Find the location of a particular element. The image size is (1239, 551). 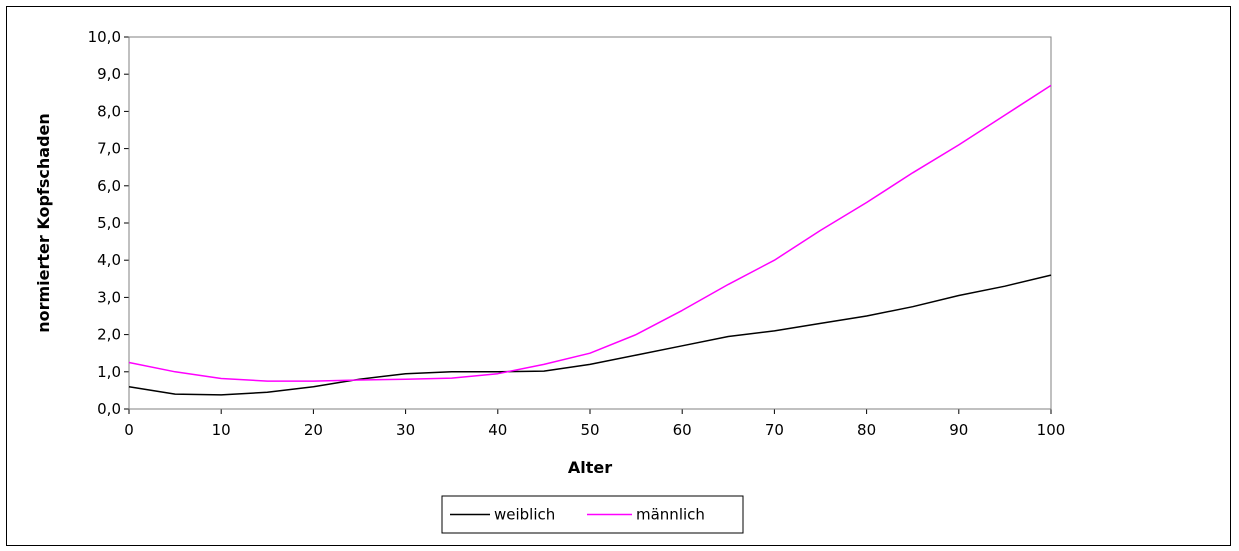

x-tick-label: 90 is located at coordinates (958, 430).